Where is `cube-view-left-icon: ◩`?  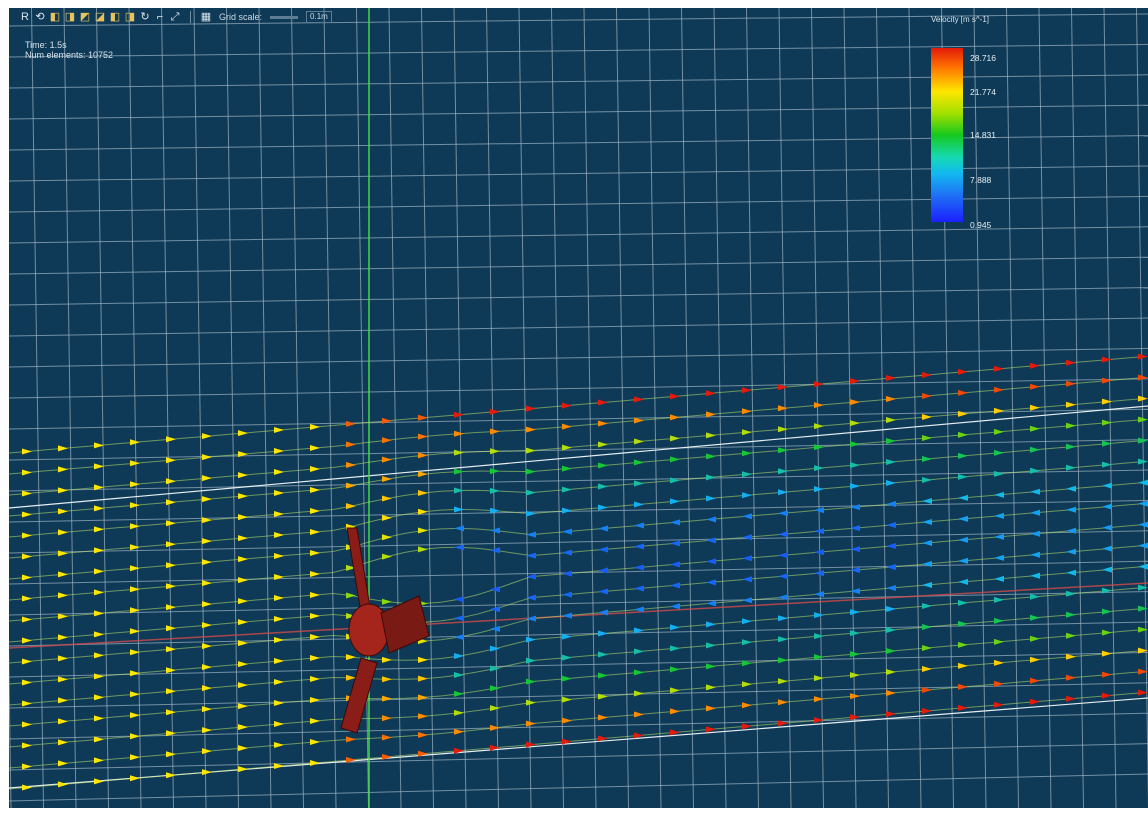
cube-view-left-icon: ◩ is located at coordinates (85, 17).